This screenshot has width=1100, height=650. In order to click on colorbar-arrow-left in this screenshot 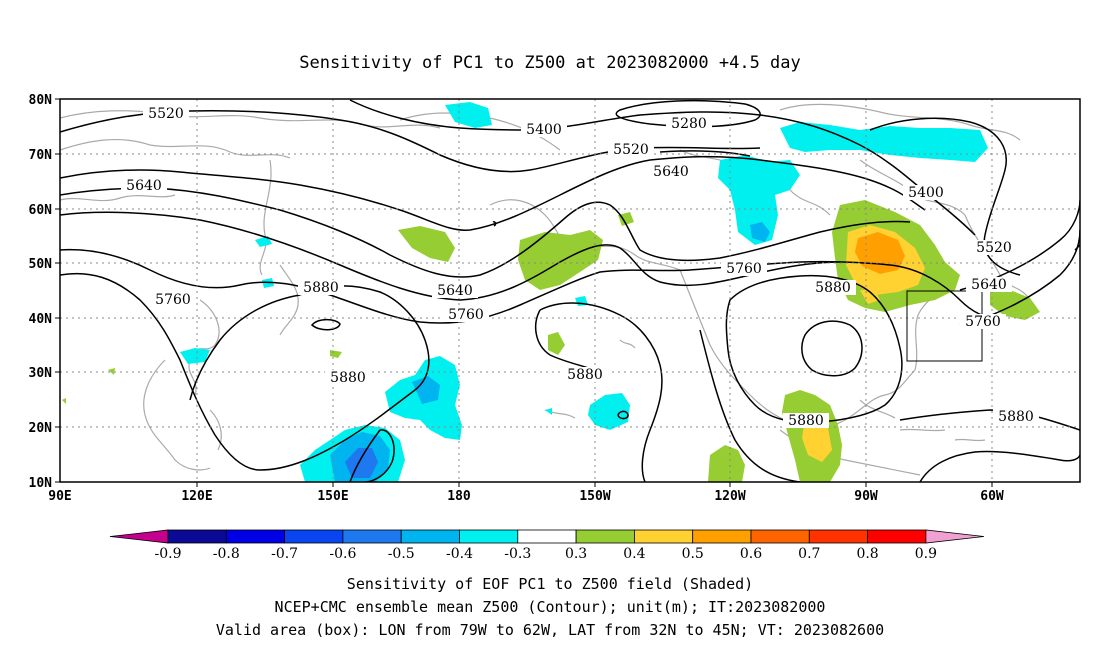, I will do `click(139, 536)`.